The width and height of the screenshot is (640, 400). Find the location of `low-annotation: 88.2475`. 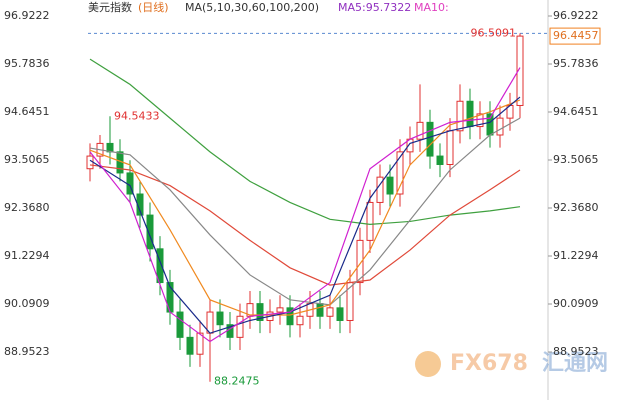

low-annotation: 88.2475 is located at coordinates (237, 381).